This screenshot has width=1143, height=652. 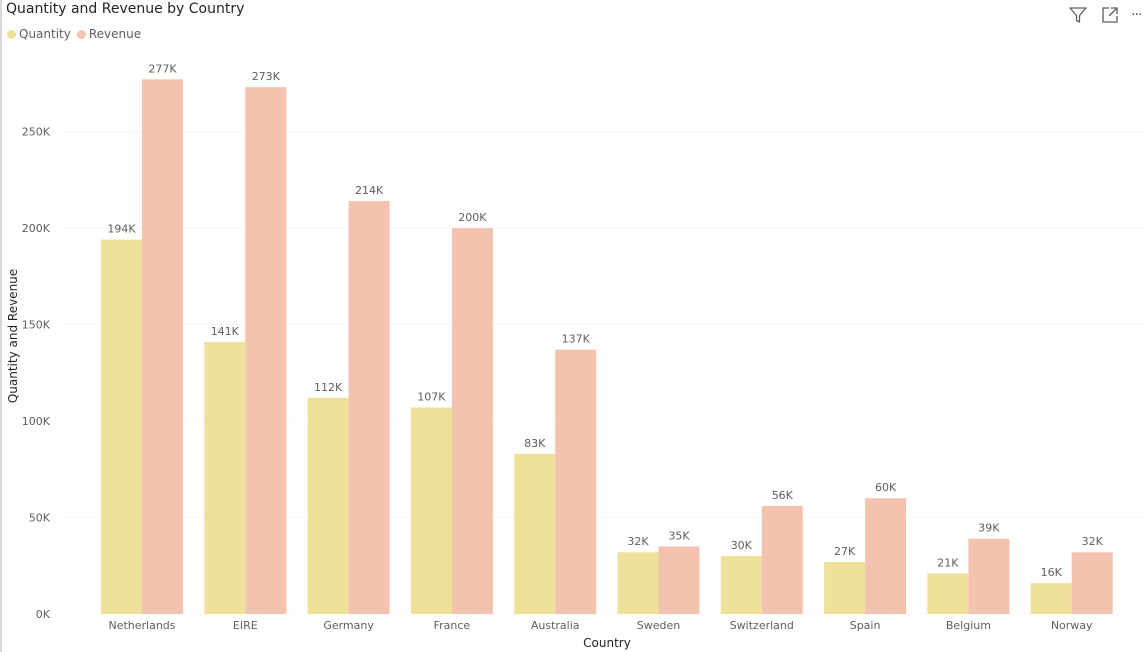 I want to click on filter-button, so click(x=1078, y=15).